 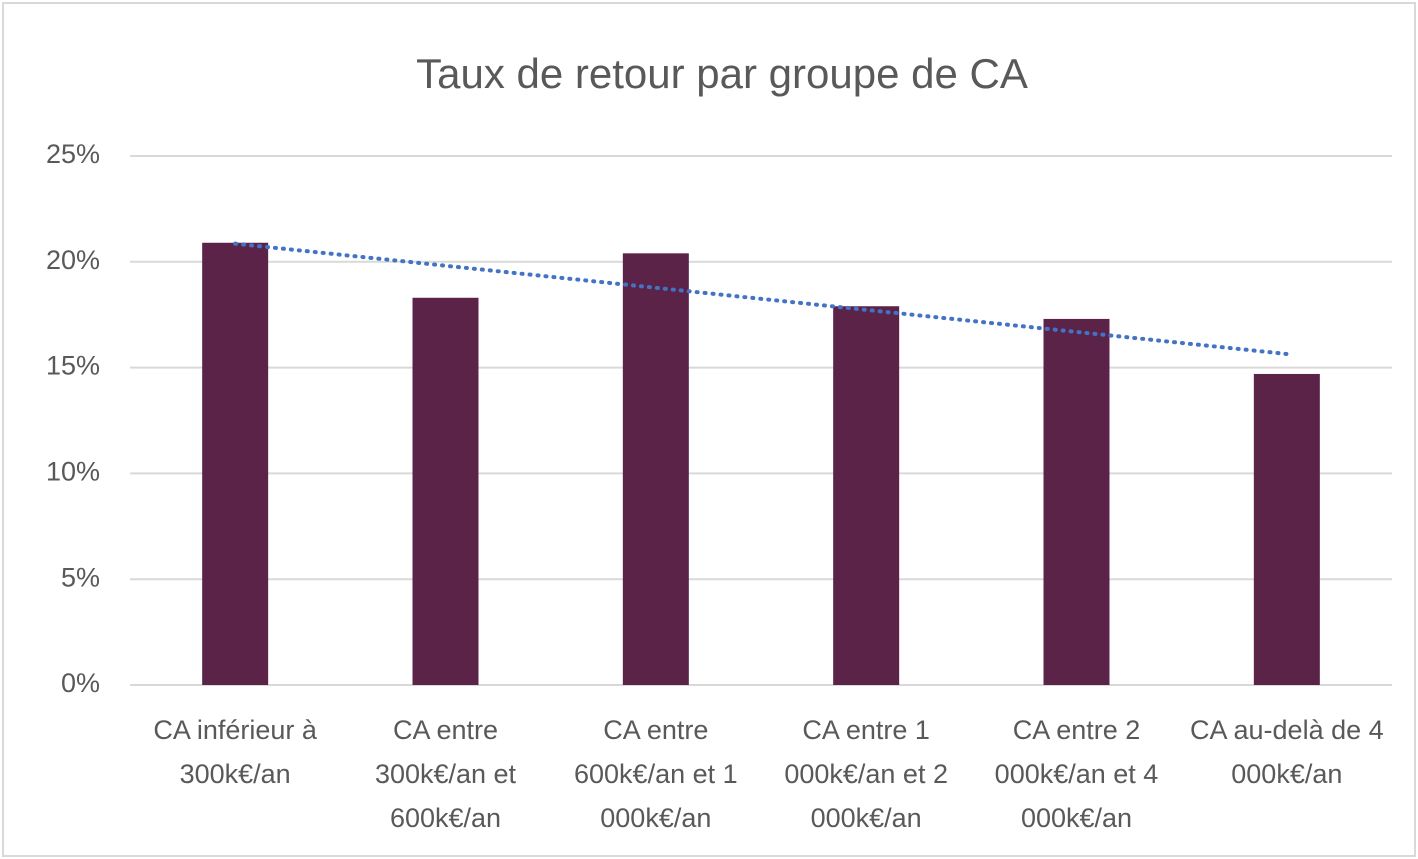 What do you see at coordinates (722, 73) in the screenshot?
I see `chart-title: Taux de retour par groupe de CA` at bounding box center [722, 73].